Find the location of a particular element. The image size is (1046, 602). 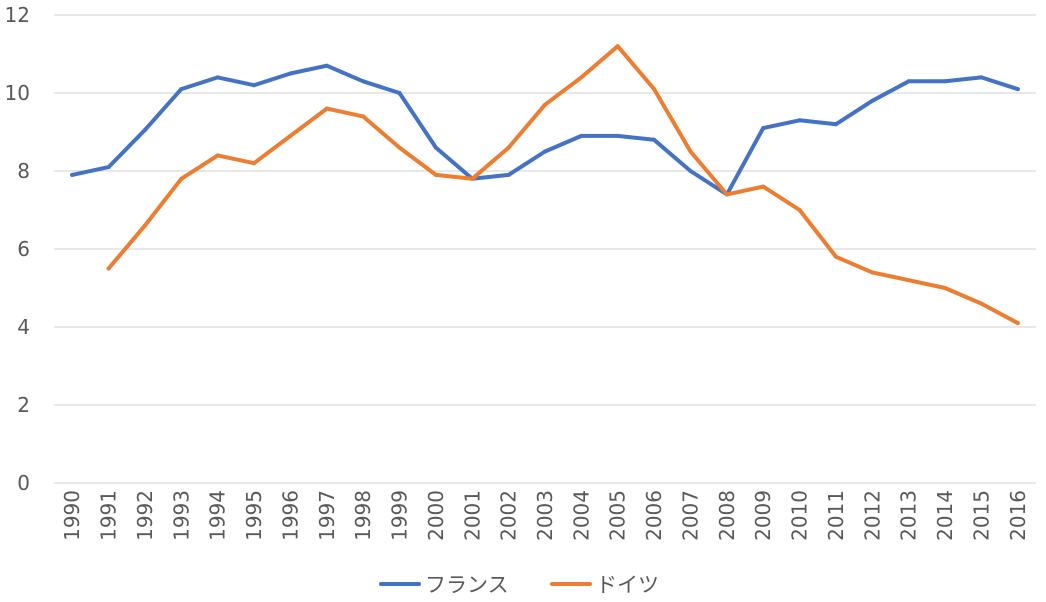

x-tick-label: 2015 is located at coordinates (981, 515).